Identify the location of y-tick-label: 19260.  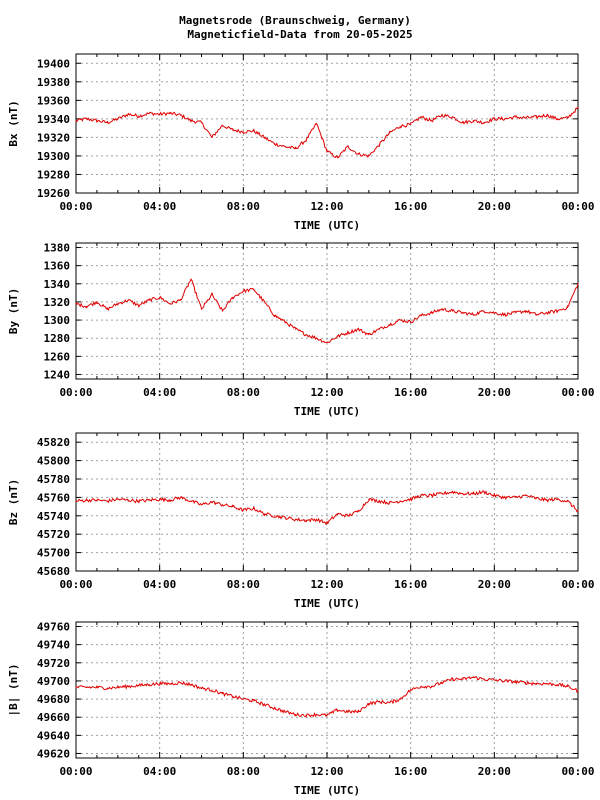
(53, 193).